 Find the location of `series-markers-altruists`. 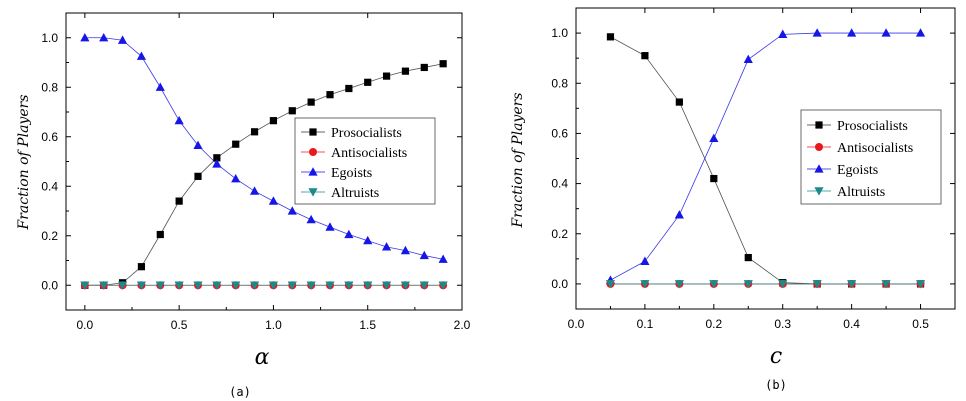

series-markers-altruists is located at coordinates (765, 284).